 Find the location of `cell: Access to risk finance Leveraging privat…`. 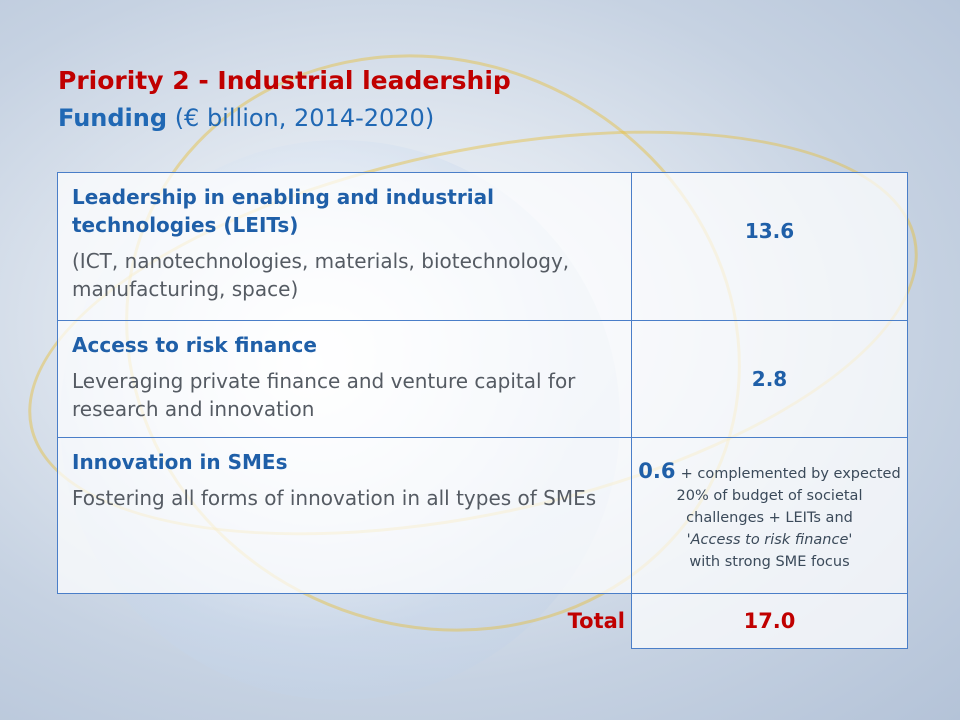

cell: Access to risk finance Leveraging privat… is located at coordinates (344, 379).